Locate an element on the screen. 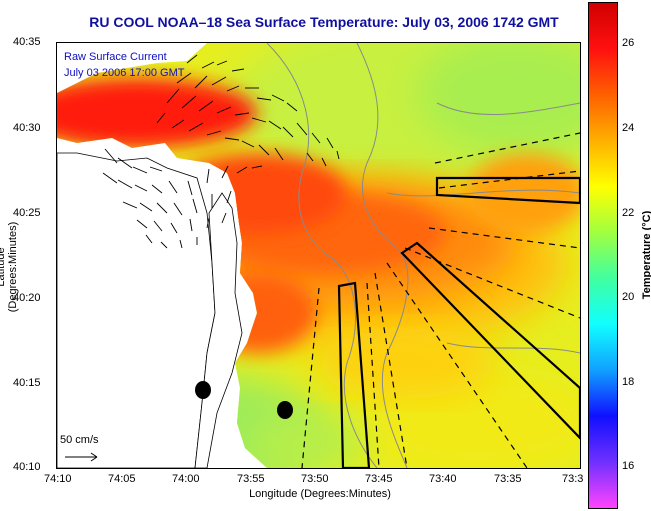 The width and height of the screenshot is (651, 511). y-tick-label: 40:15 is located at coordinates (27, 383).